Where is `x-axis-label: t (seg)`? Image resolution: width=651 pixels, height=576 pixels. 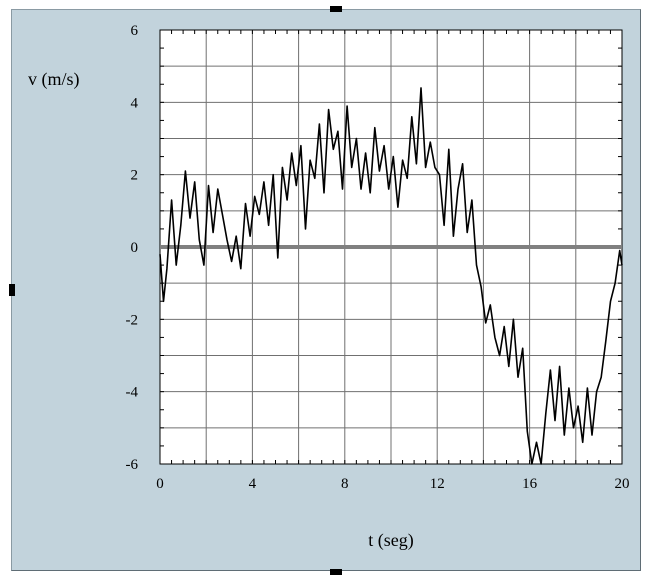
x-axis-label: t (seg) is located at coordinates (390, 540).